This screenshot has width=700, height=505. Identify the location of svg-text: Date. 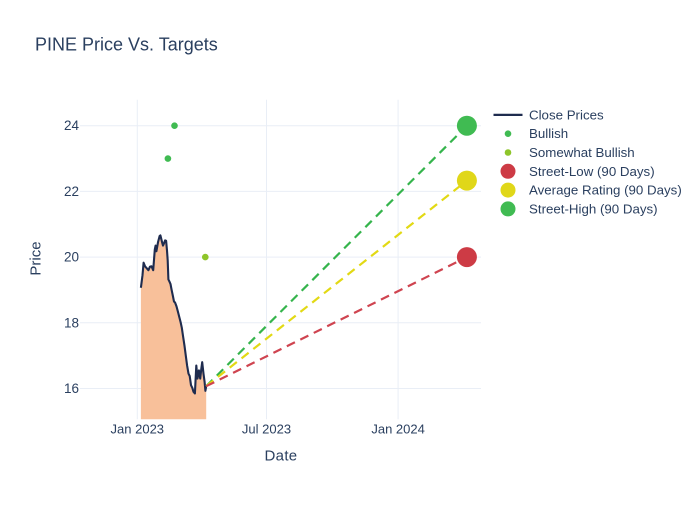
(281, 456).